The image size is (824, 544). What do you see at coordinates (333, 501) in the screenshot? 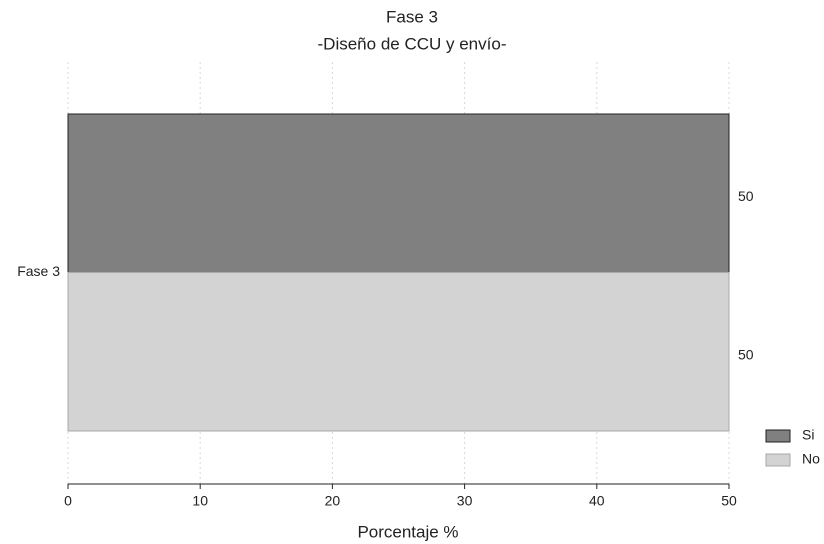
I see `x-tick-label: 20` at bounding box center [333, 501].